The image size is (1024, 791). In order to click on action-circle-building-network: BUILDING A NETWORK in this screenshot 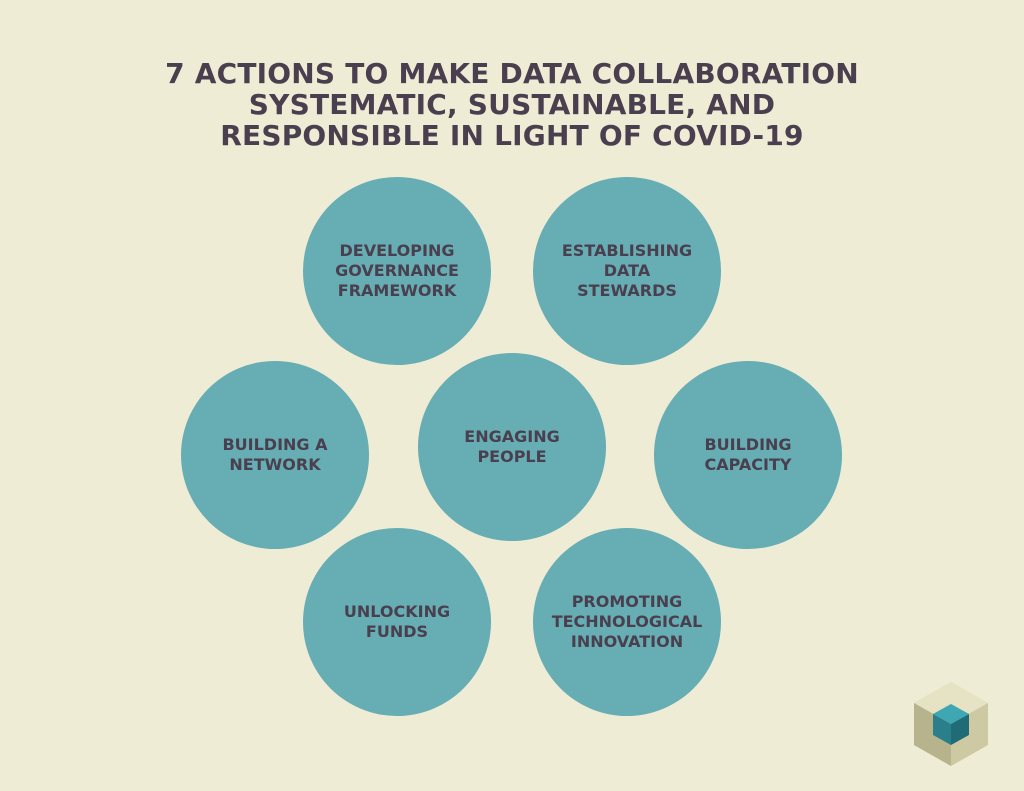, I will do `click(275, 455)`.